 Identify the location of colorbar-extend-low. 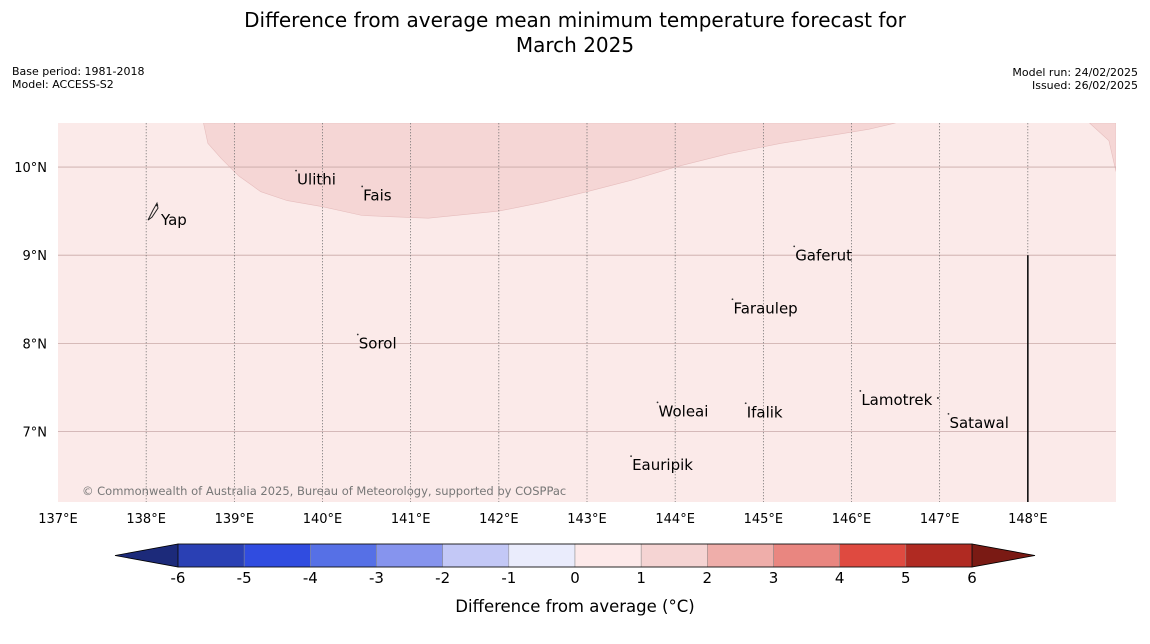
(146, 555).